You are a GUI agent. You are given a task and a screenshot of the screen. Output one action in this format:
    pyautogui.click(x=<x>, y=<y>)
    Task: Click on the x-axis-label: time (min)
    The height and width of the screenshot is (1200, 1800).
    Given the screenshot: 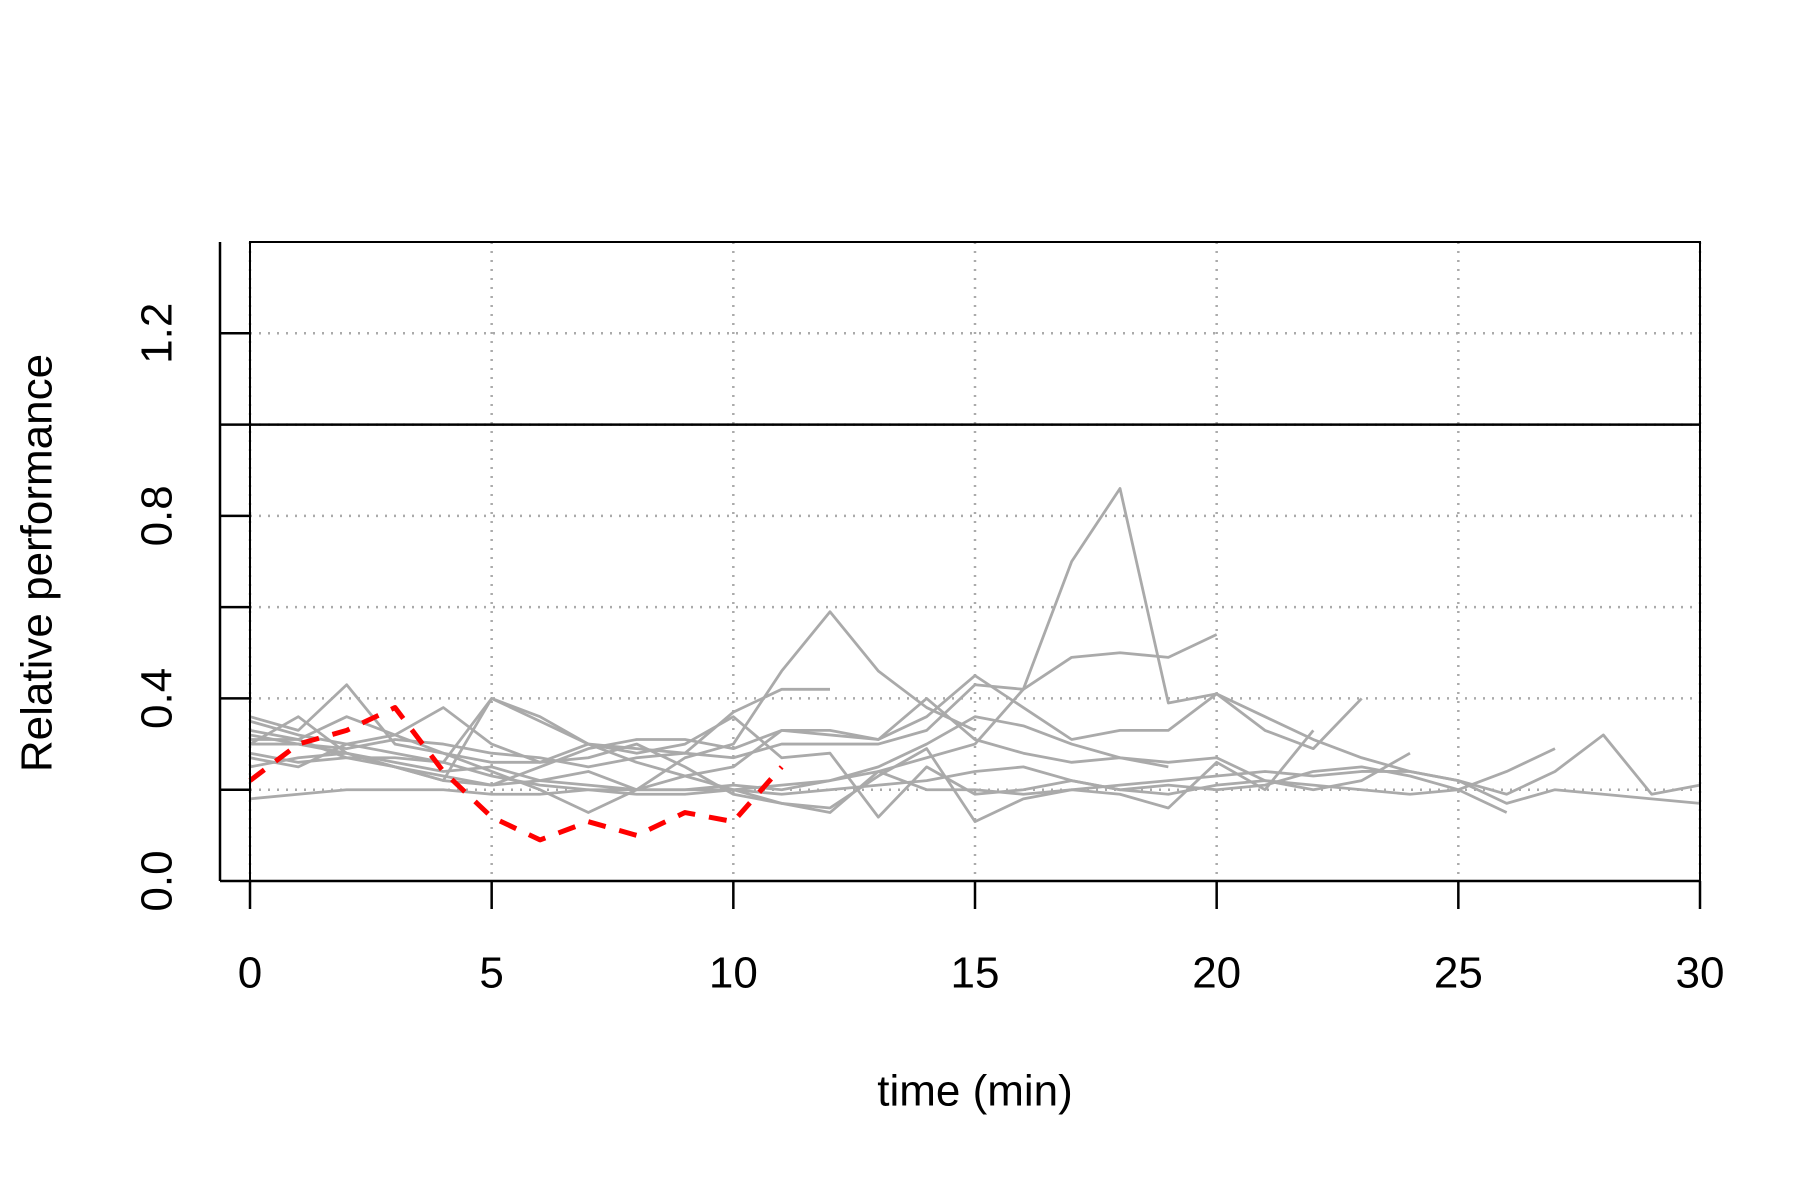 What is the action you would take?
    pyautogui.click(x=975, y=1091)
    